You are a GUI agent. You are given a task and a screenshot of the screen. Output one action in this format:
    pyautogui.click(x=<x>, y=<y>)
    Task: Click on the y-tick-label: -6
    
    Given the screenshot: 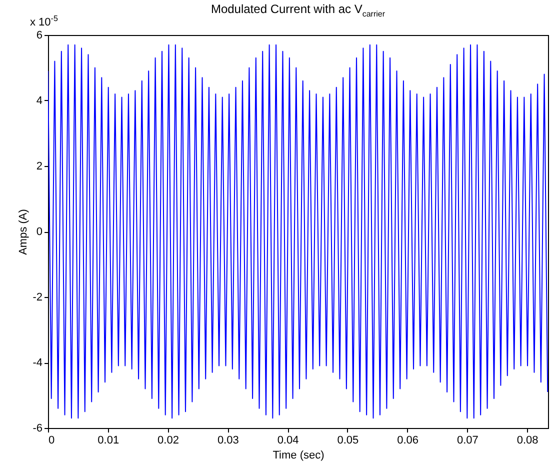 What is the action you would take?
    pyautogui.click(x=37, y=428)
    